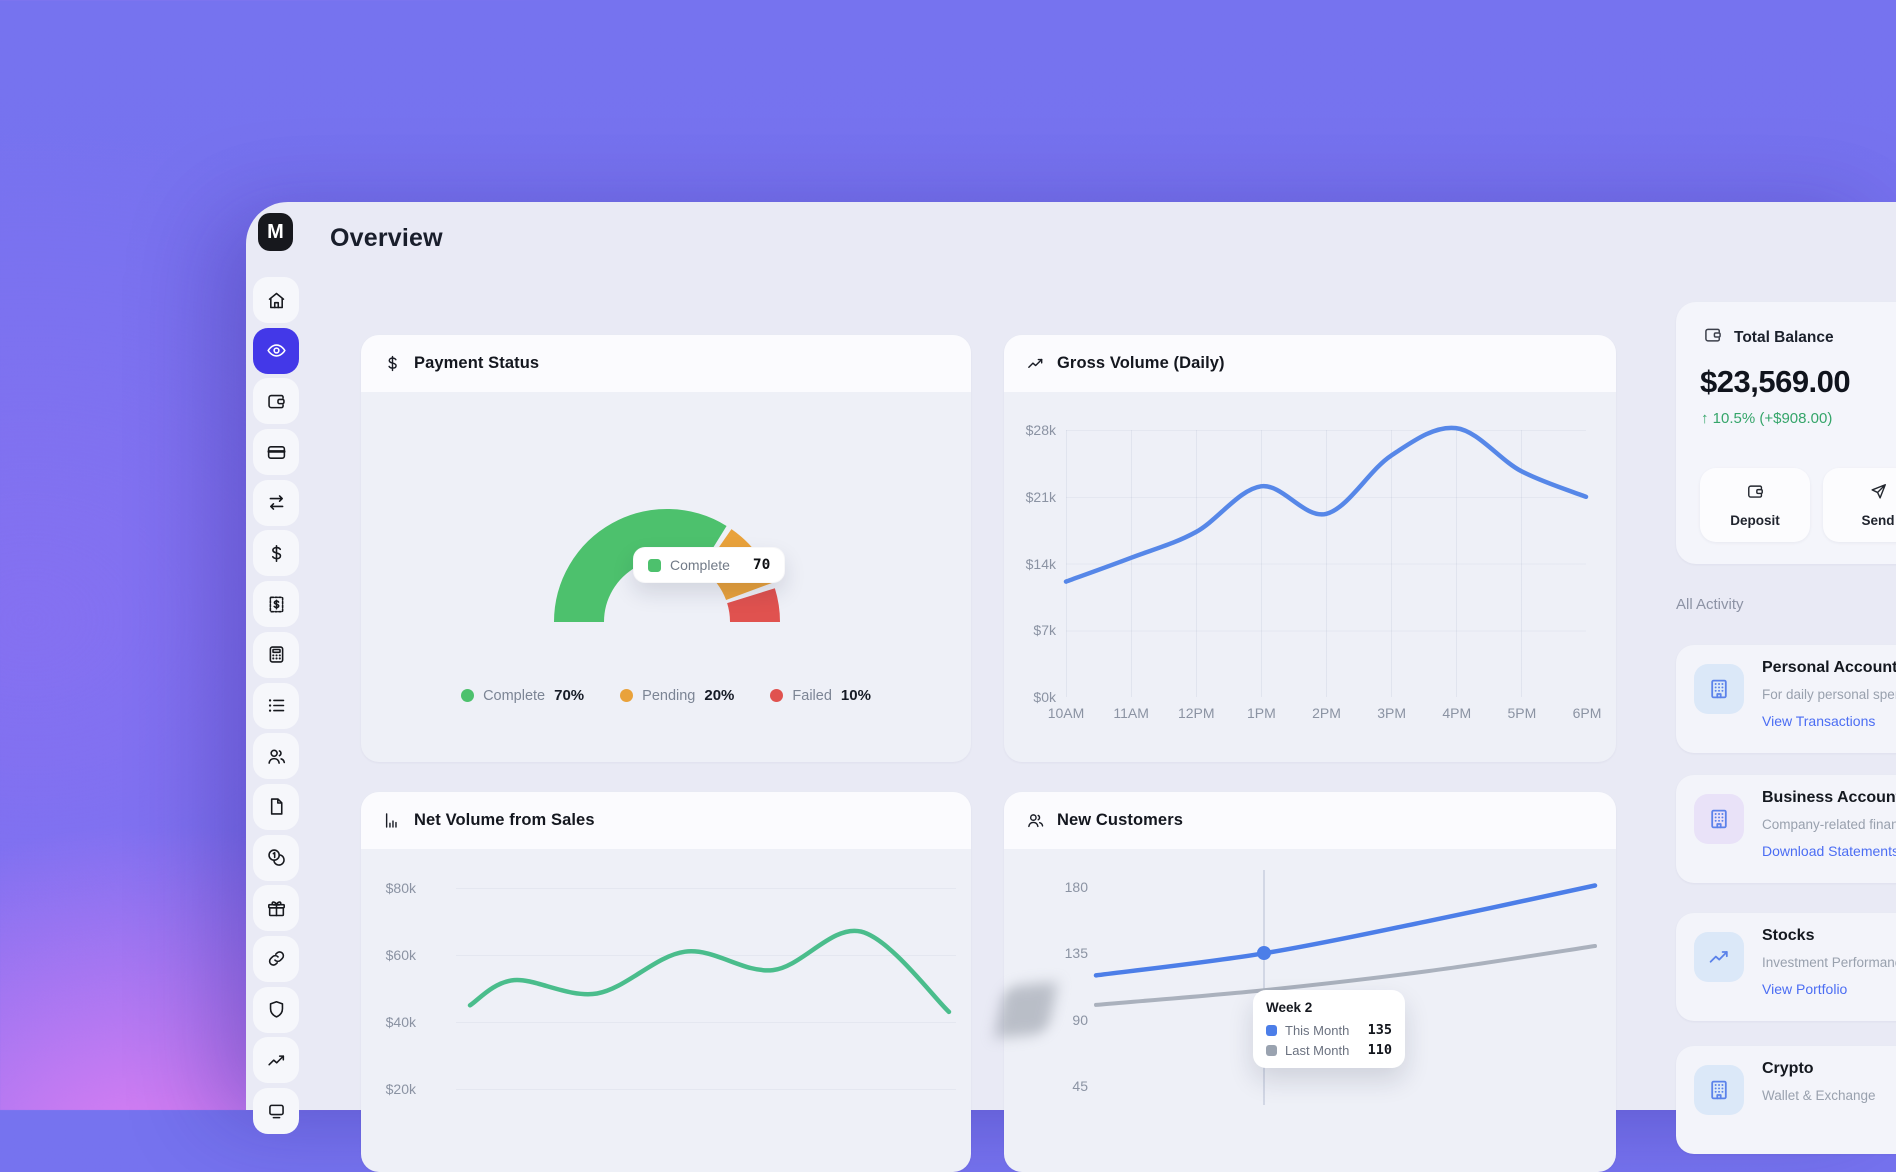  Describe the element at coordinates (1326, 713) in the screenshot. I see `x-axis: 10AM 11AM 12PM 1PM 2PM 3PM 4PM 5PM 6PM` at that location.